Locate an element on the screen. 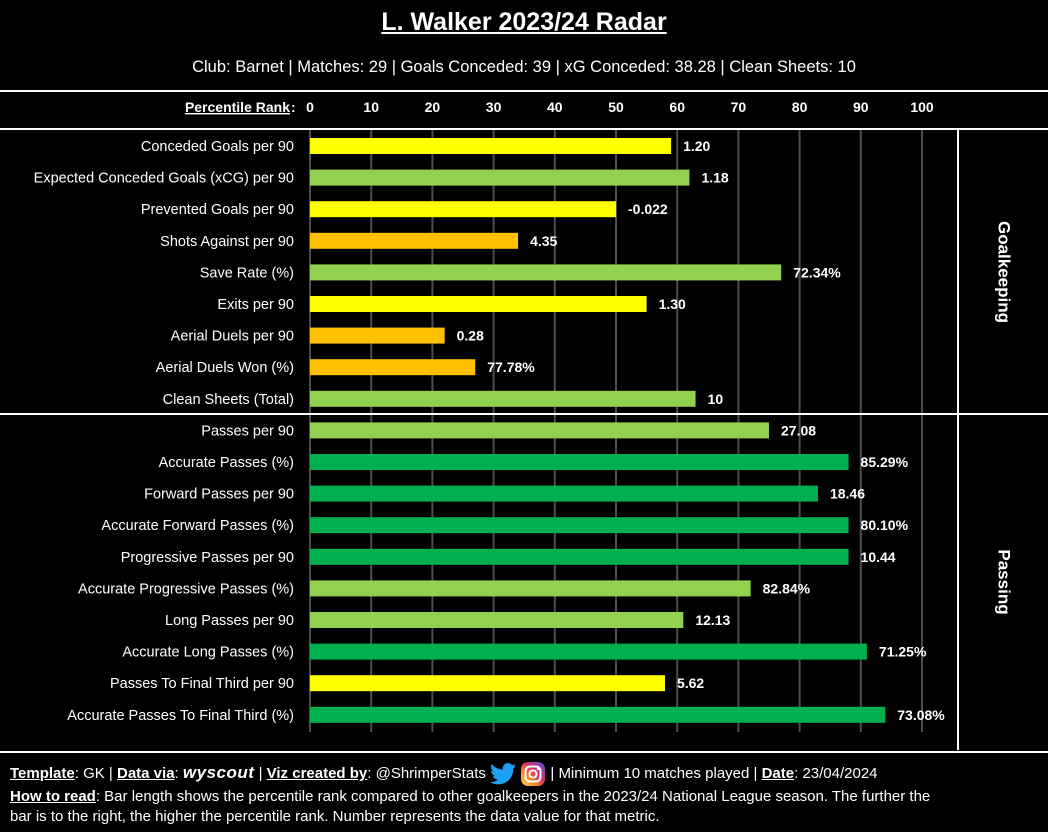  bar-category-label: Exits per 90 is located at coordinates (255, 305).